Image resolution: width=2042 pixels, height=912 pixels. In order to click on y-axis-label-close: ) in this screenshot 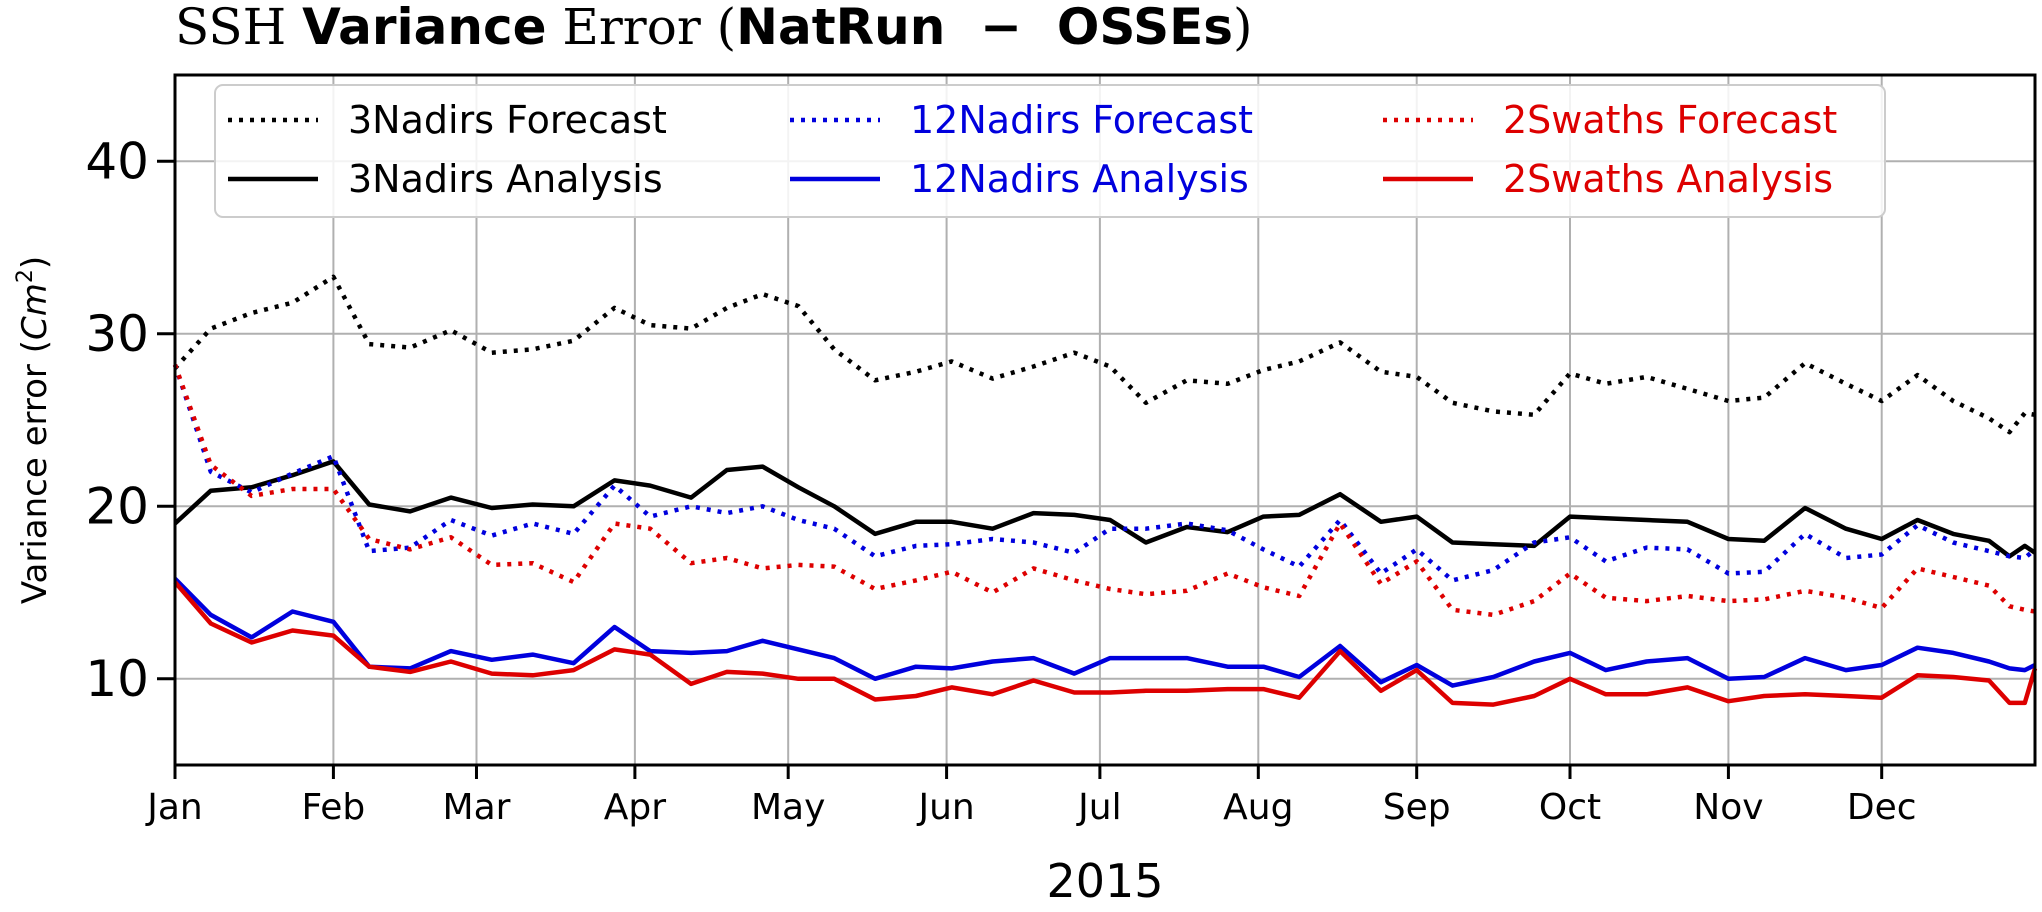, I will do `click(35, 262)`.